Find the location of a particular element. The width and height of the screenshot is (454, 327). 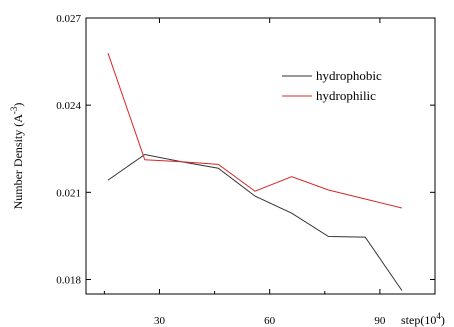

y-tick-label: 0.024 is located at coordinates (68, 106).